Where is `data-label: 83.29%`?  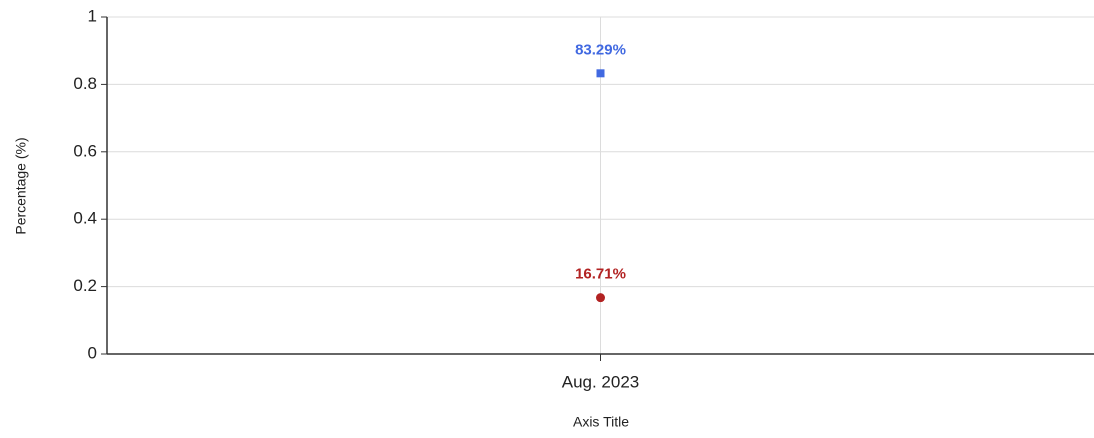
data-label: 83.29% is located at coordinates (600, 49).